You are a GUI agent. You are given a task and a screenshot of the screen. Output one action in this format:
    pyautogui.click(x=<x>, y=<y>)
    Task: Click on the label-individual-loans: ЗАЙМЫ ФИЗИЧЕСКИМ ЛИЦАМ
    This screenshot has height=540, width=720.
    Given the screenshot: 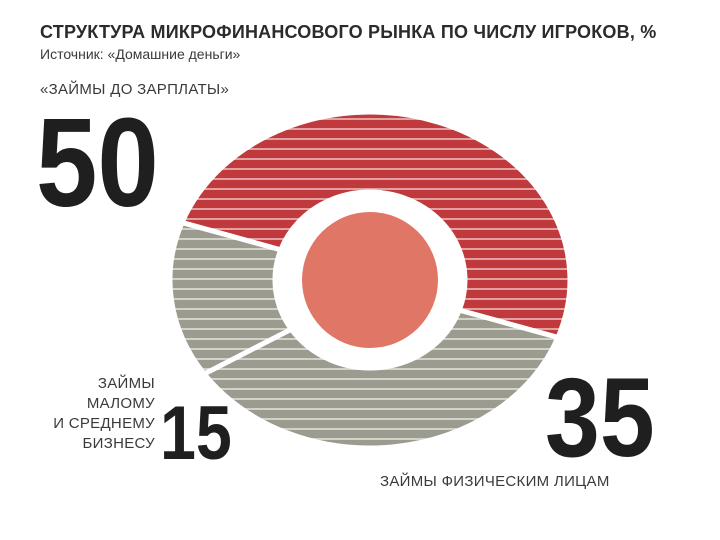 What is the action you would take?
    pyautogui.click(x=495, y=481)
    